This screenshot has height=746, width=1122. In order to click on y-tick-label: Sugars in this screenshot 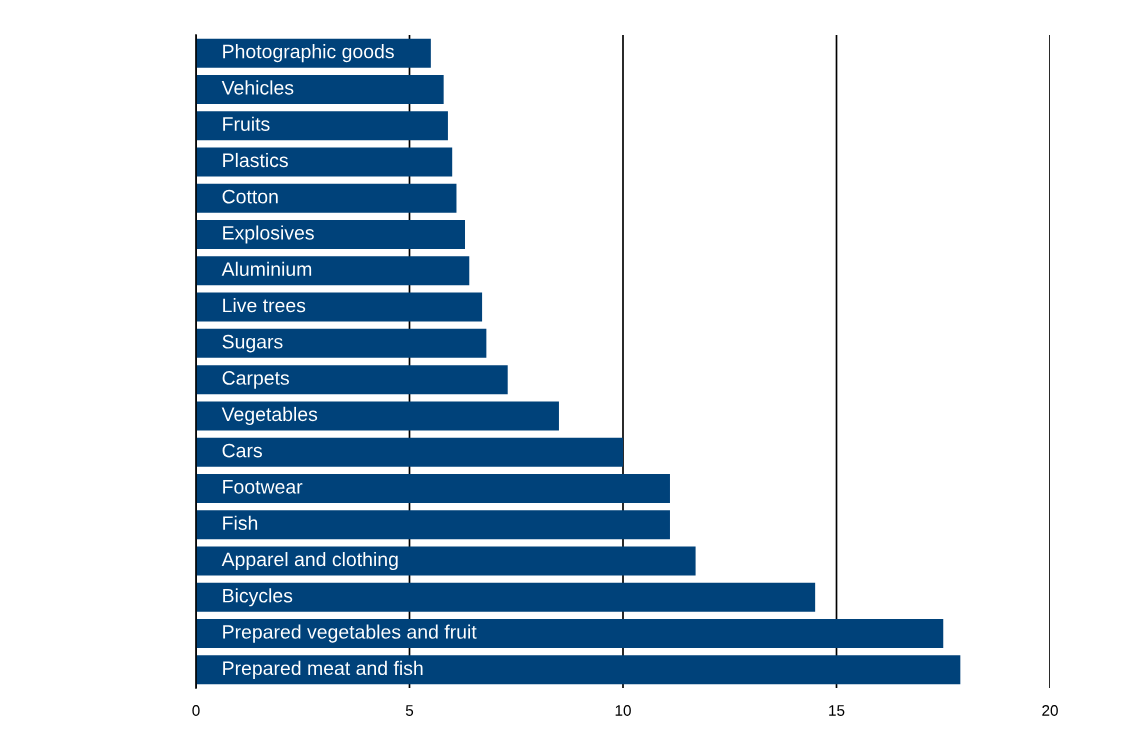, I will do `click(252, 343)`.